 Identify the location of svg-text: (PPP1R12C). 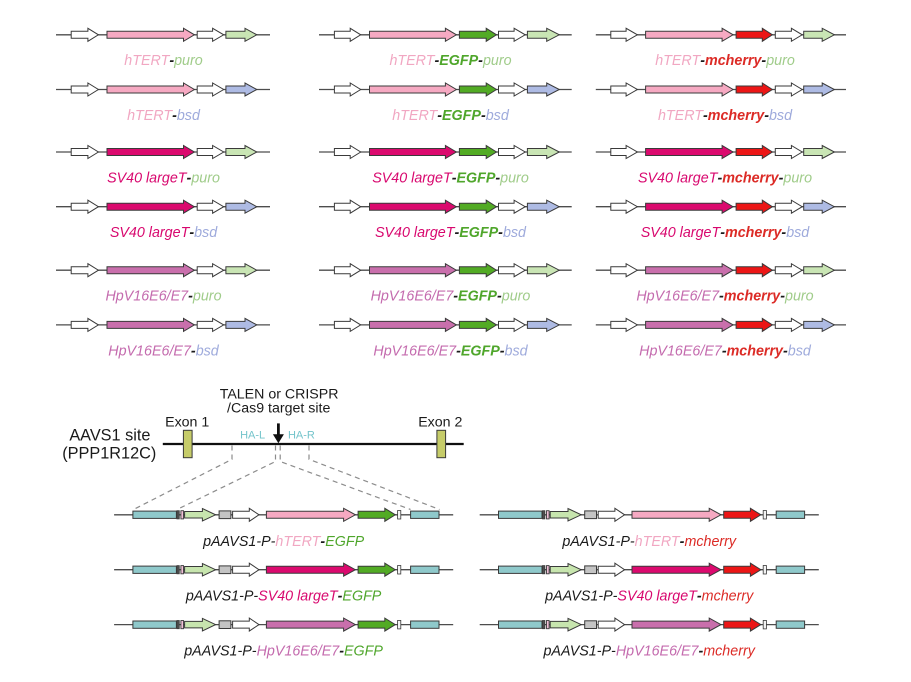
(109, 454).